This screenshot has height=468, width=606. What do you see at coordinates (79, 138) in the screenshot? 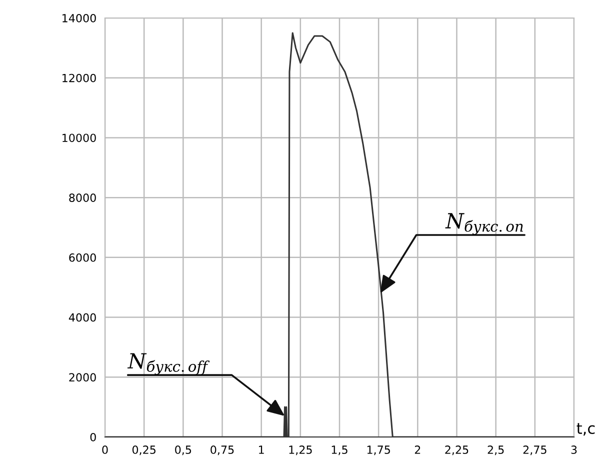
I see `y-tick-label: 10000` at bounding box center [79, 138].